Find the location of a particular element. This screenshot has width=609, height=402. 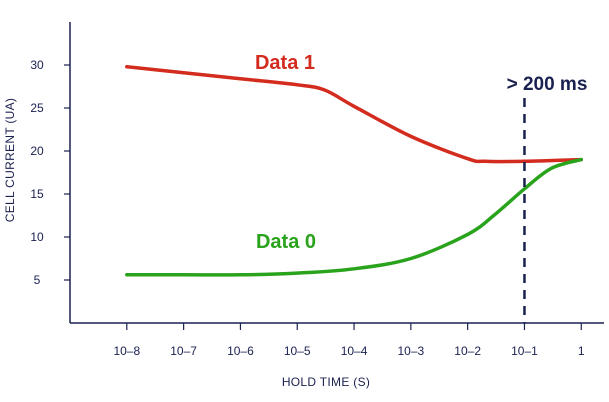

y-tick-label: 10 is located at coordinates (37, 237).